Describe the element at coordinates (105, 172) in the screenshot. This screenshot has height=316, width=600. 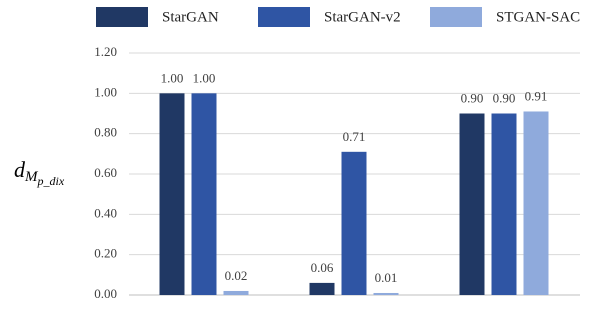
I see `y-tick-label: 0.60` at that location.